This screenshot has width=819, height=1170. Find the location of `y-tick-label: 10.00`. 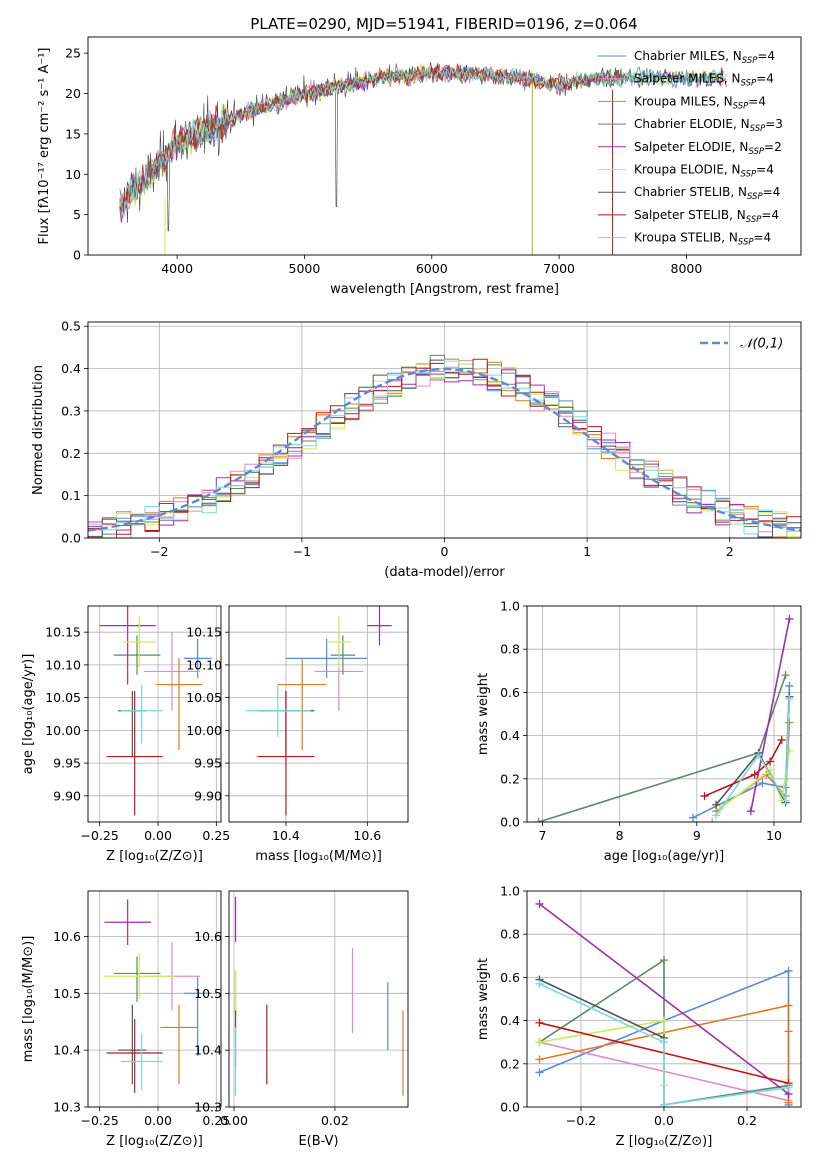

y-tick-label: 10.00 is located at coordinates (204, 730).